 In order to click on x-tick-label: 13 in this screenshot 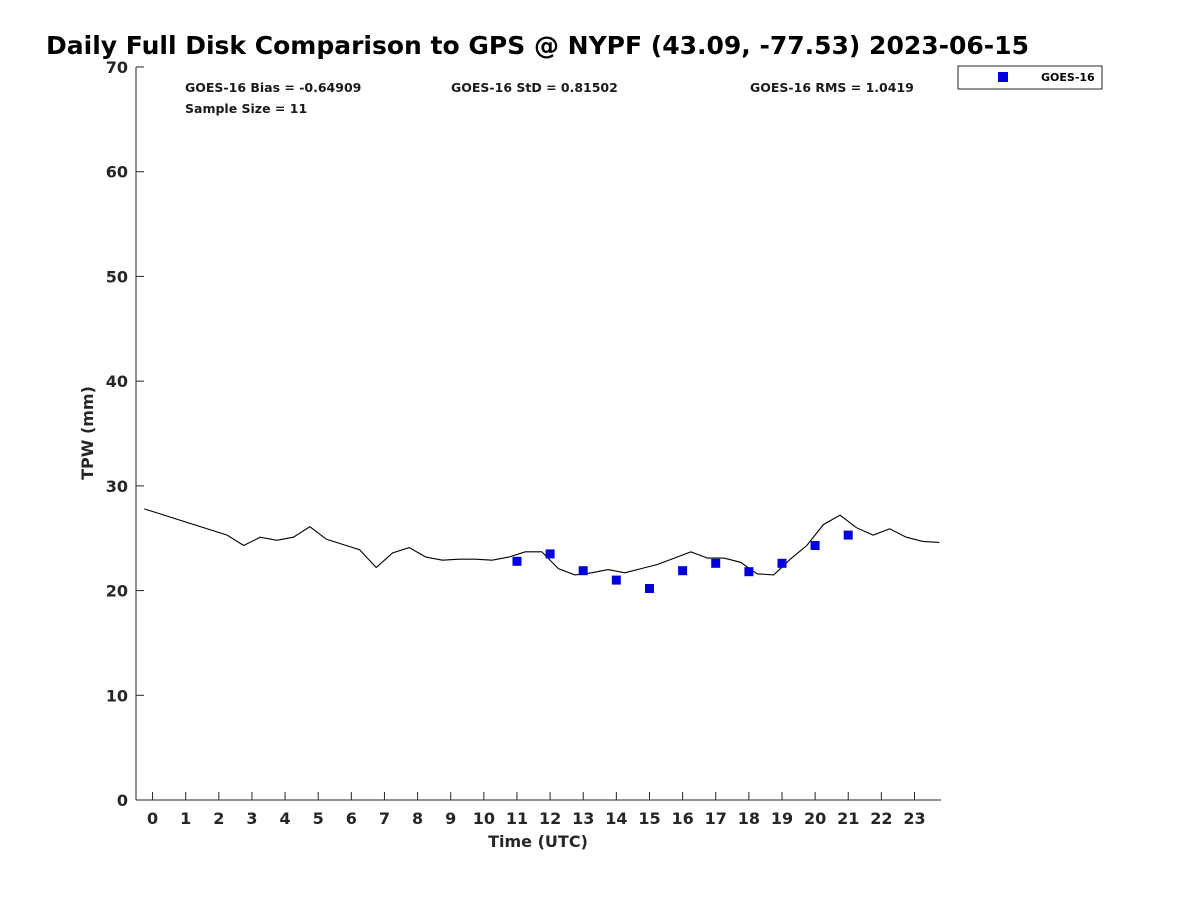, I will do `click(583, 818)`.